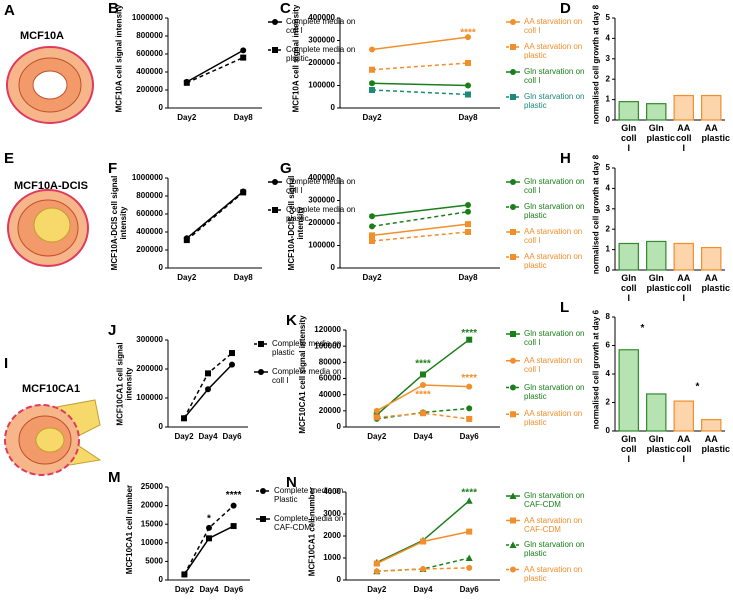  I want to click on cell-illustration-e, so click(48, 228).